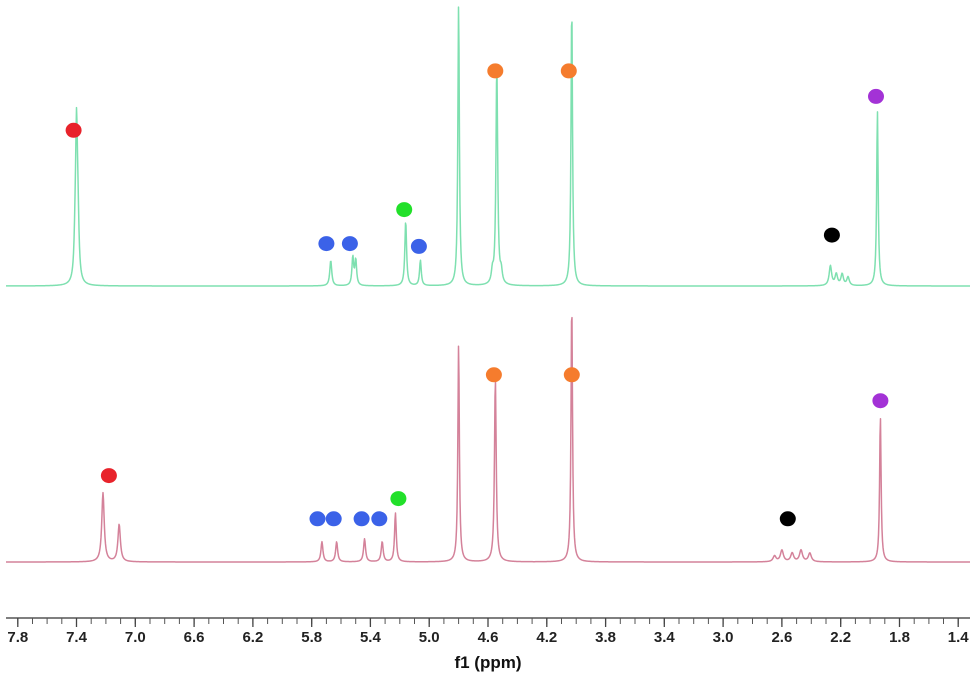 This screenshot has height=679, width=976. Describe the element at coordinates (488, 622) in the screenshot. I see `x-axis-major-ticks` at that location.